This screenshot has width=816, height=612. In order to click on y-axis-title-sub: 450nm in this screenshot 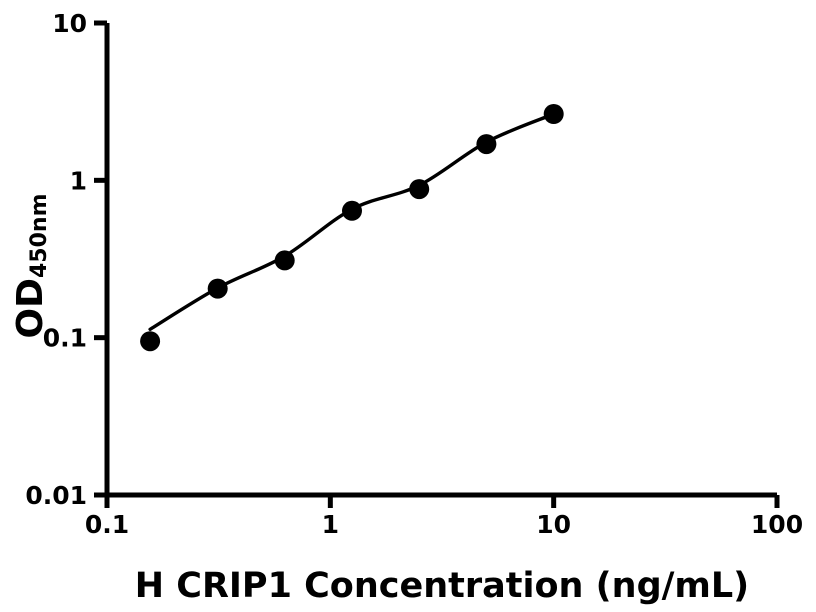, I will do `click(39, 235)`.